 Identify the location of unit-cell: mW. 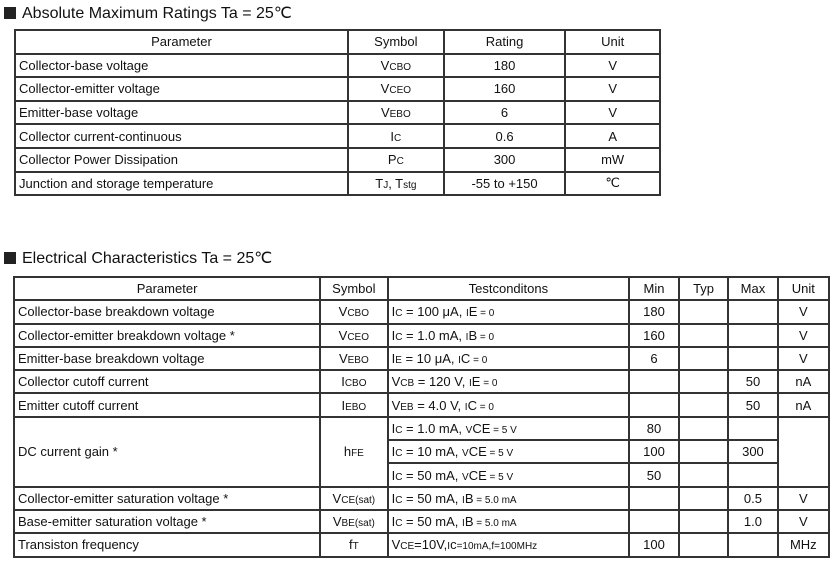
(612, 159).